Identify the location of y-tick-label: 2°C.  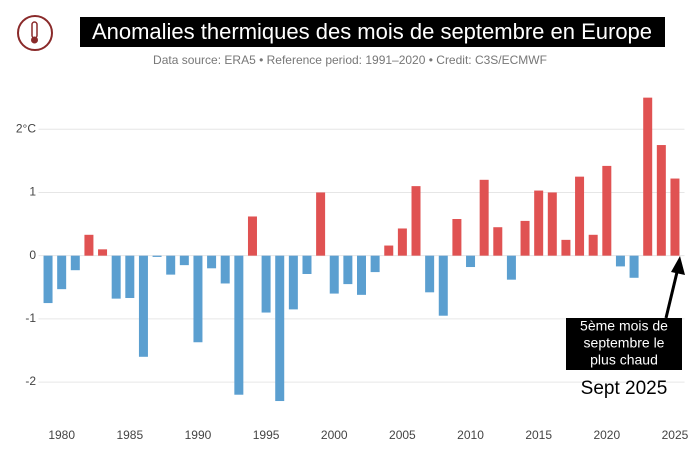
(26, 128).